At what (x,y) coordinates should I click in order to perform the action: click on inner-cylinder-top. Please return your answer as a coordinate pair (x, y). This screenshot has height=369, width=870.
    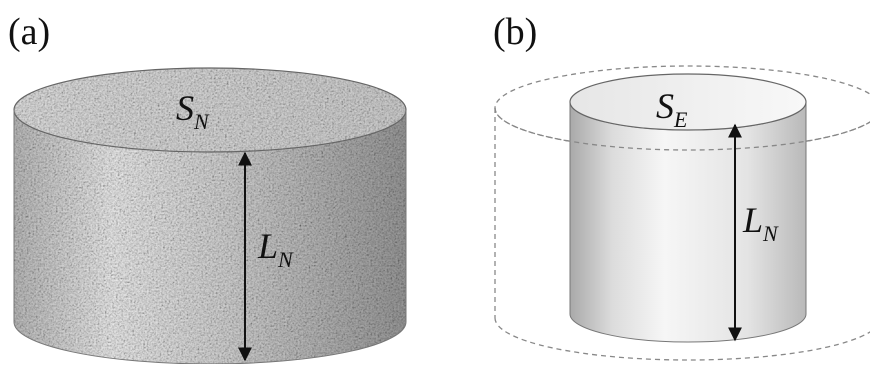
    Looking at the image, I should click on (688, 102).